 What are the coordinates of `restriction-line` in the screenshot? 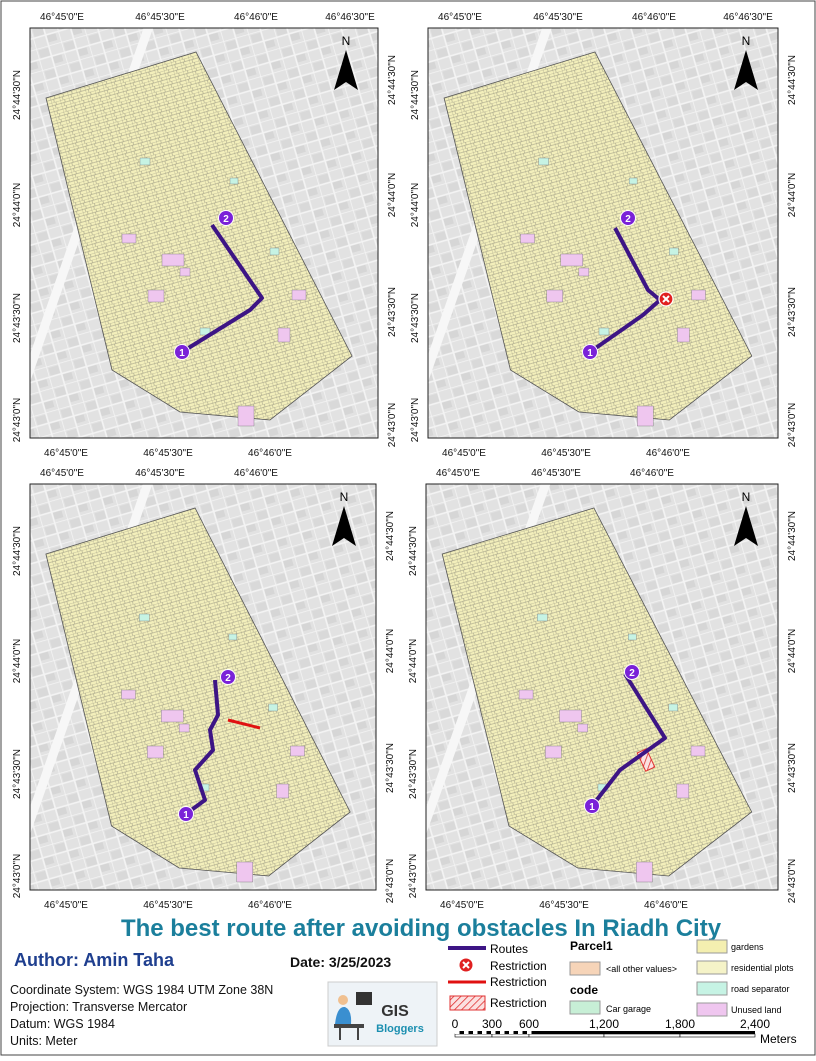 It's located at (244, 724).